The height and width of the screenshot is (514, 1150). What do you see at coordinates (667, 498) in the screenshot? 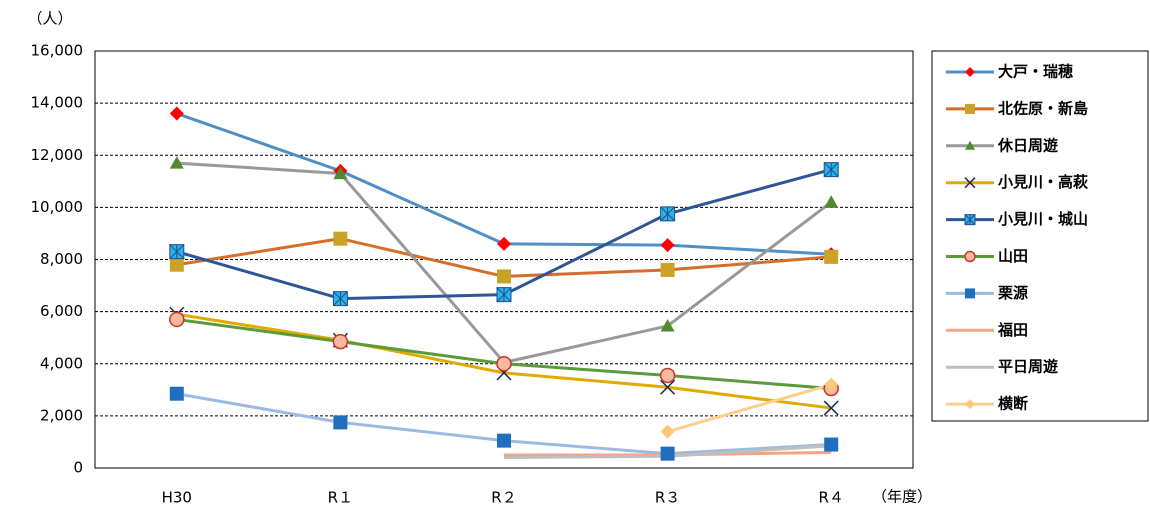
I see `x-tick-label: R３` at bounding box center [667, 498].